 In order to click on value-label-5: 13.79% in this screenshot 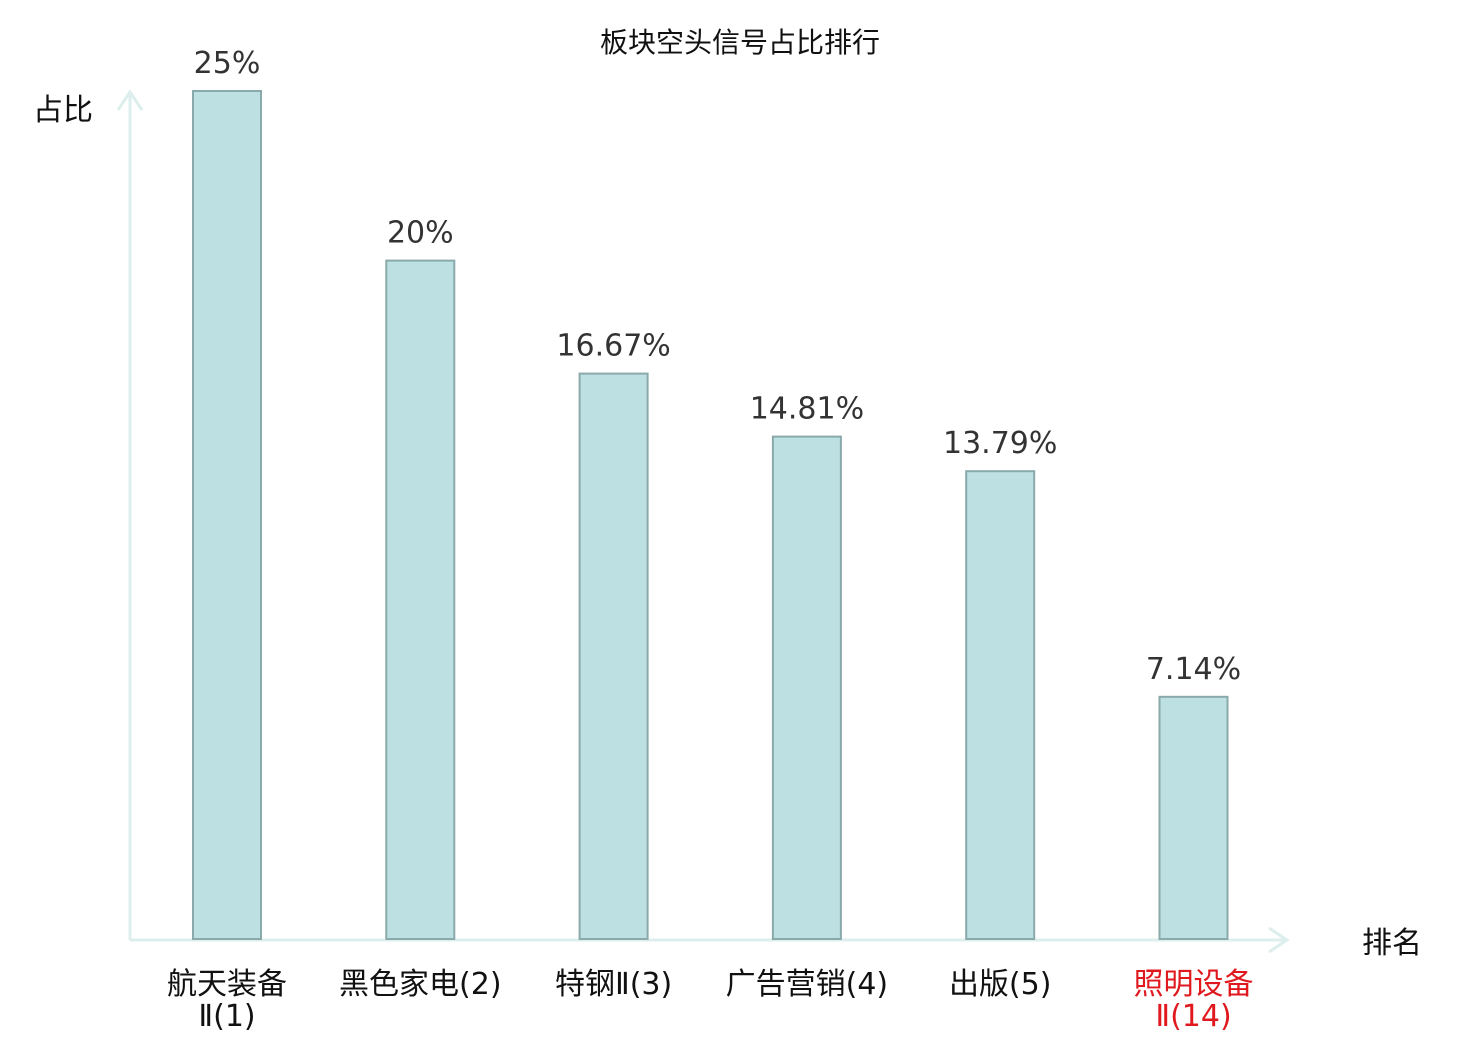, I will do `click(1000, 443)`.